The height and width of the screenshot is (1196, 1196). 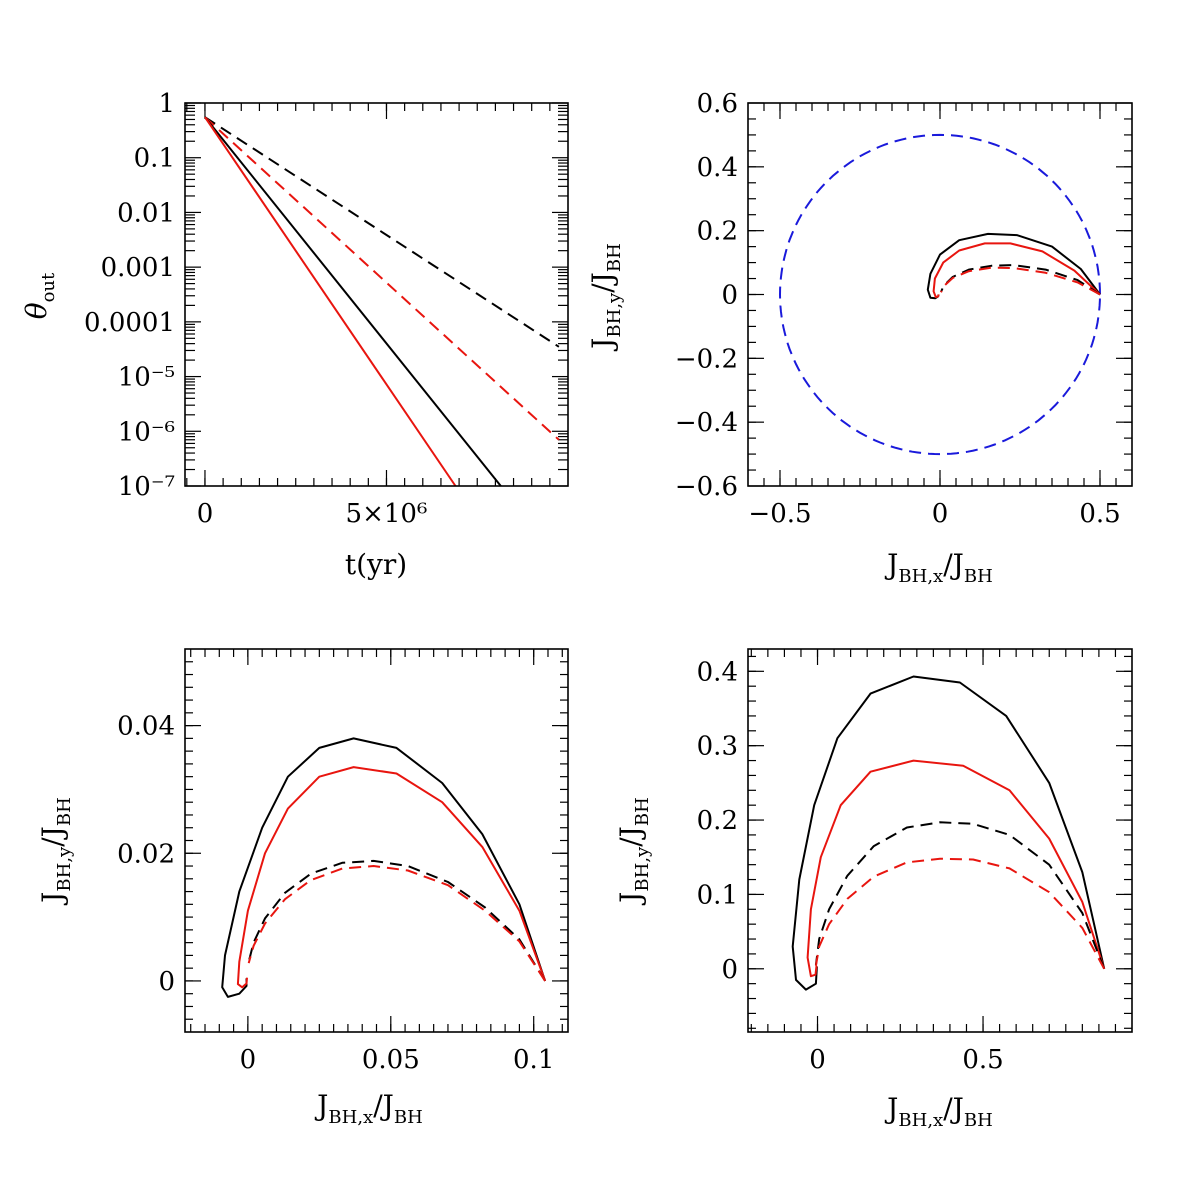 What do you see at coordinates (146, 432) in the screenshot?
I see `y-tick-label: 10⁻⁶` at bounding box center [146, 432].